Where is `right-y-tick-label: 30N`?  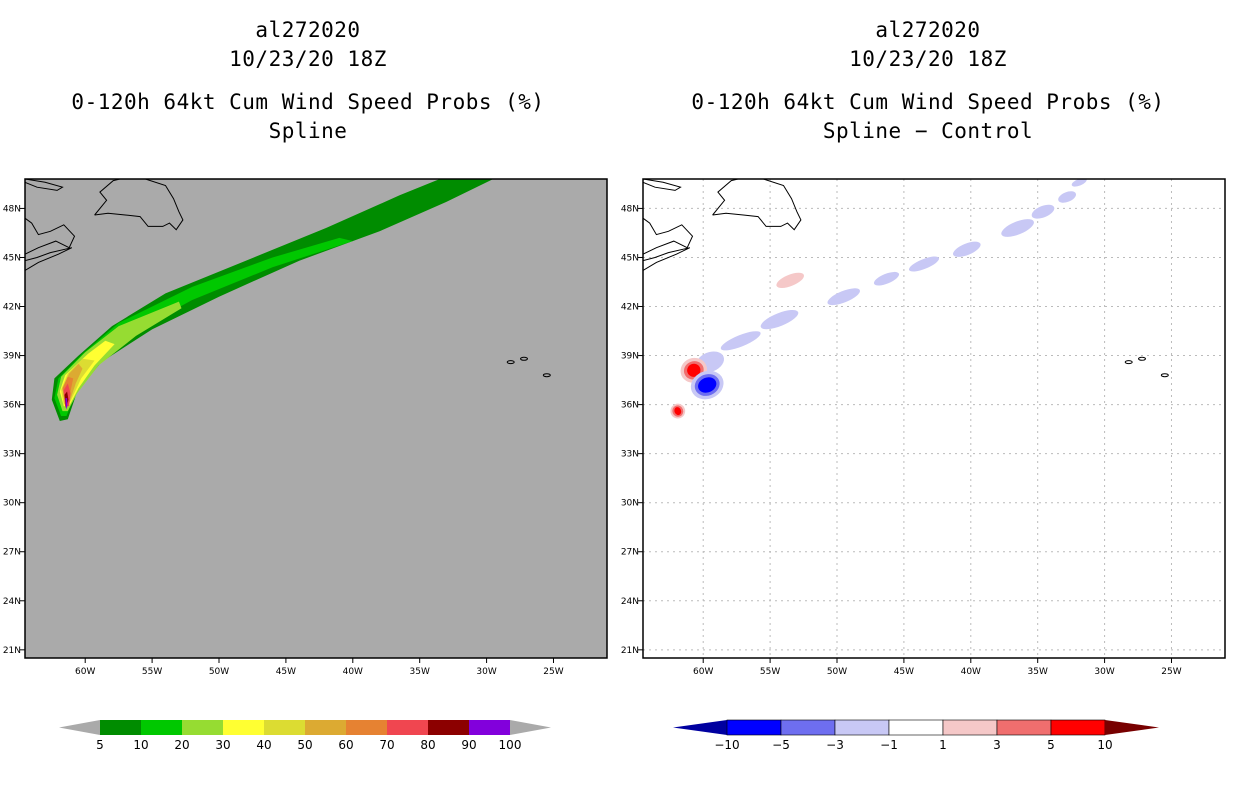
right-y-tick-label: 30N is located at coordinates (630, 504).